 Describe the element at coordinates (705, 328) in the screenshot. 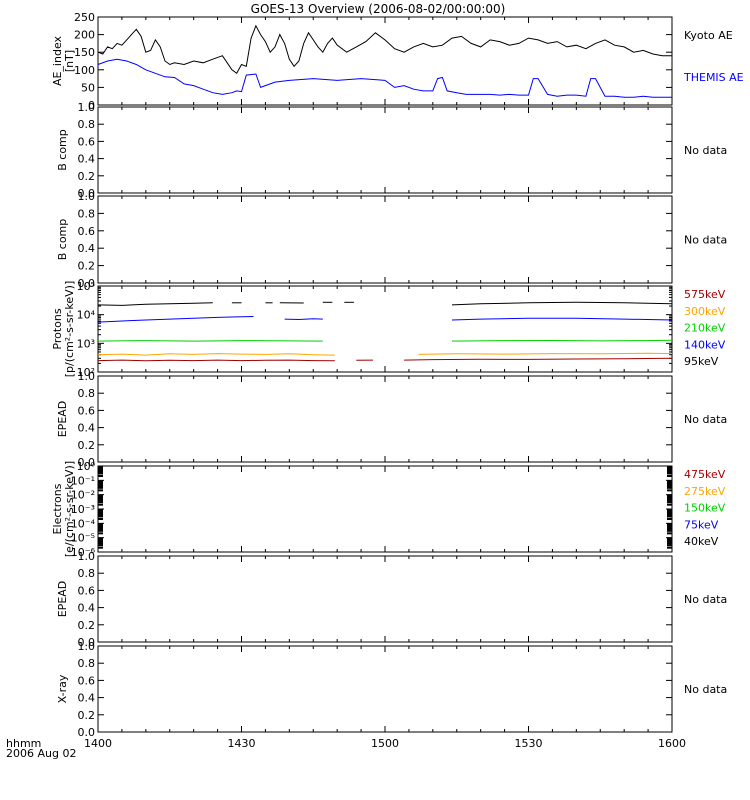

I see `legend-label: 210keV` at that location.